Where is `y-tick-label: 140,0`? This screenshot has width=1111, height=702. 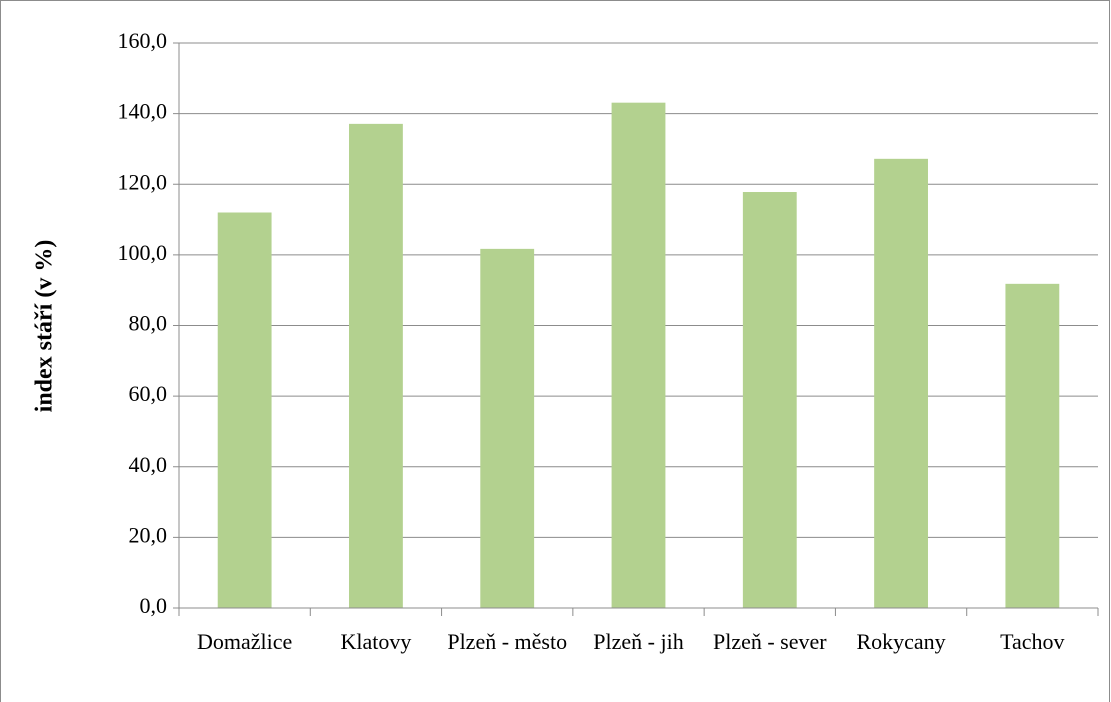 y-tick-label: 140,0 is located at coordinates (143, 111).